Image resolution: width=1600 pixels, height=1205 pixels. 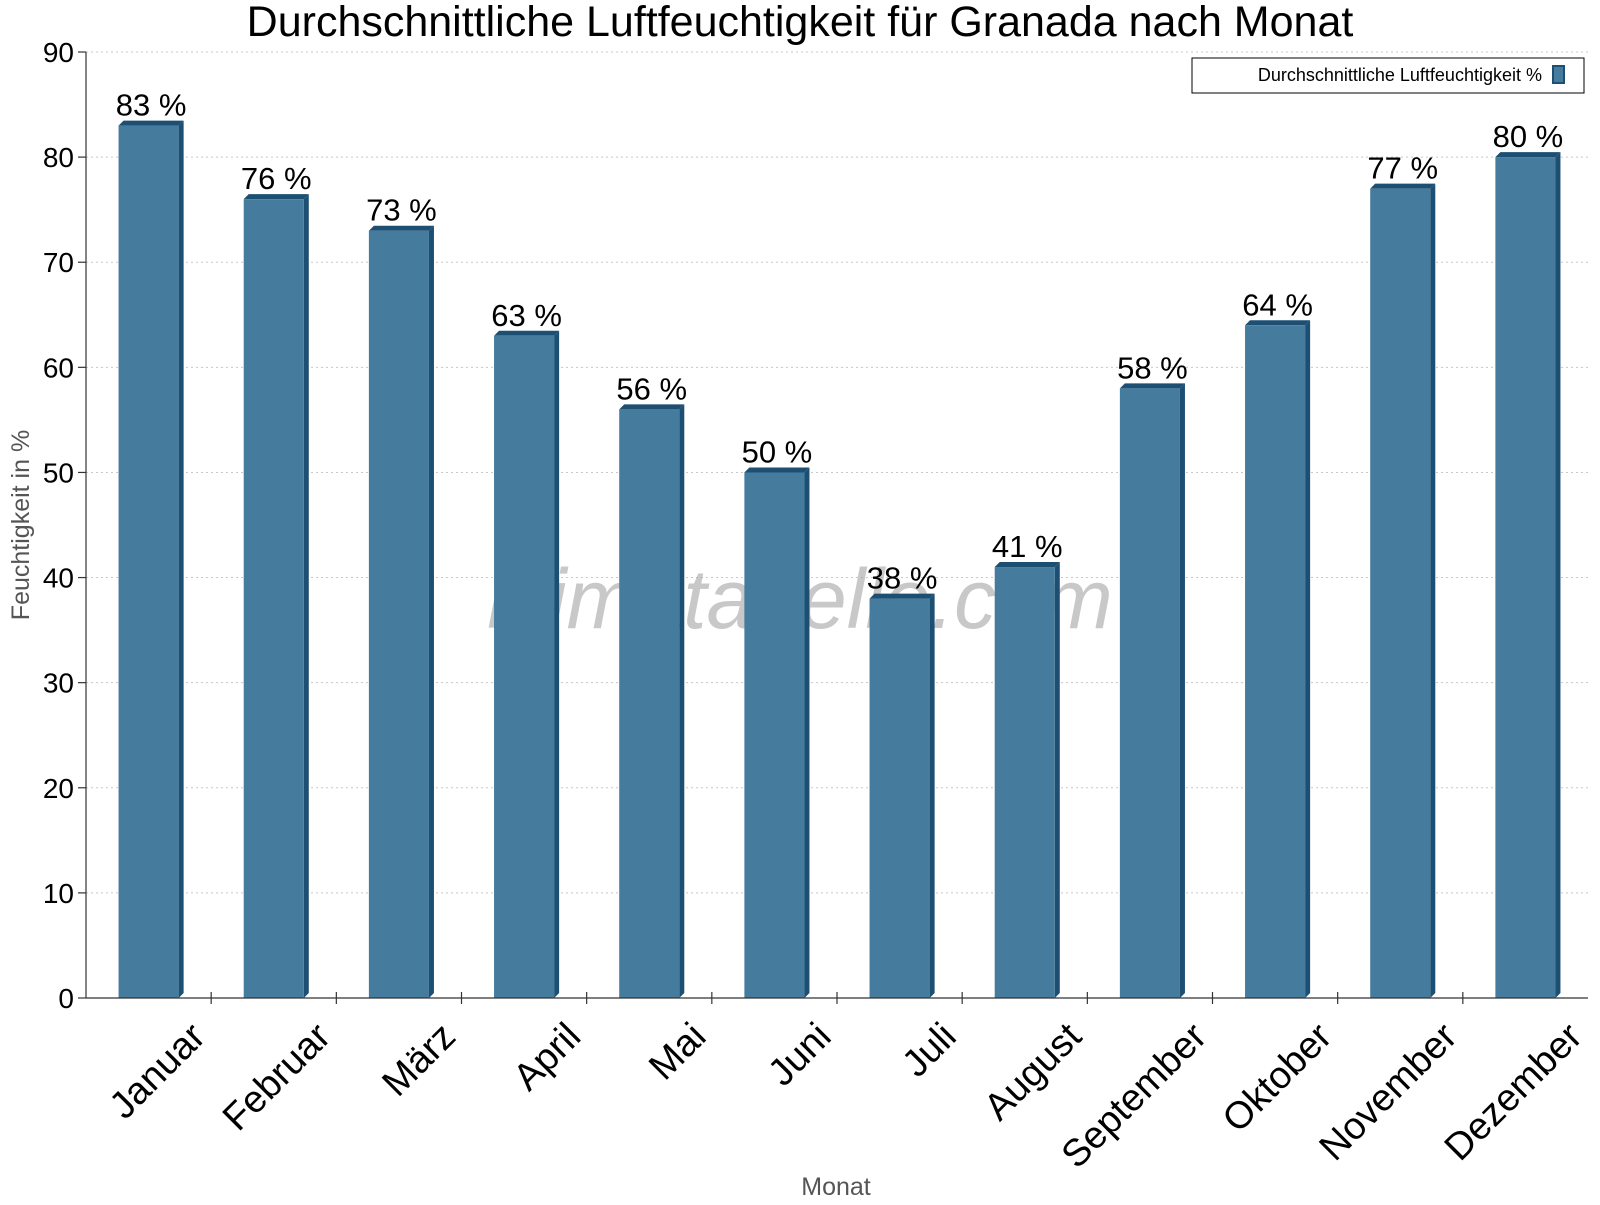 I want to click on bar-april, so click(x=524, y=666).